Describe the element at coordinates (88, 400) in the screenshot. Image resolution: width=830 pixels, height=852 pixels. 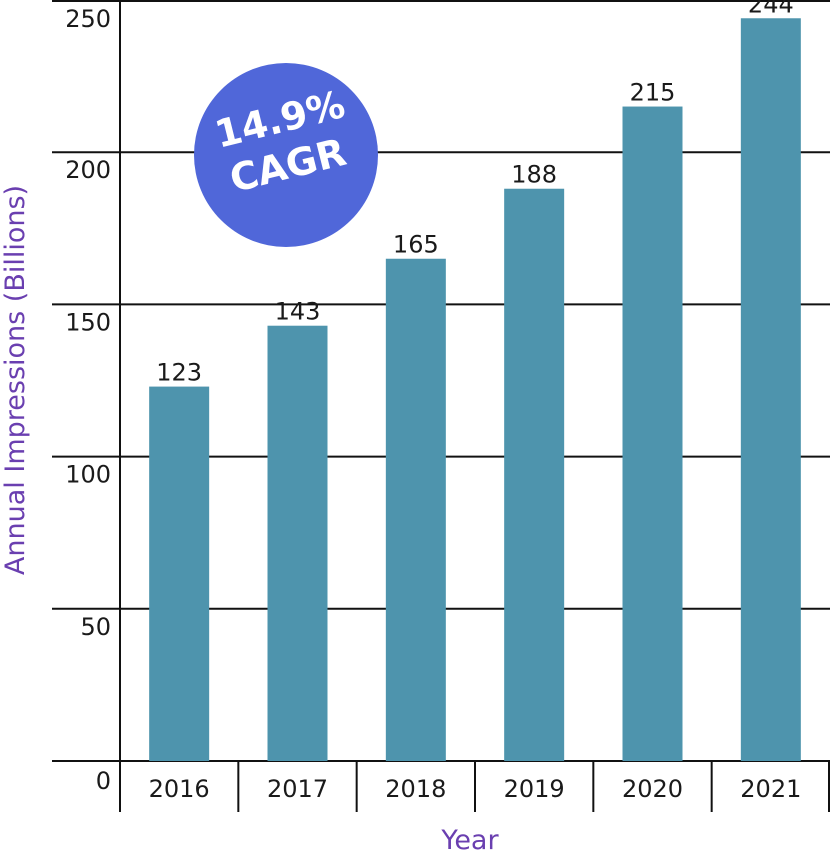
I see `y-tick-labels: 0 50 100 150 200 250` at that location.